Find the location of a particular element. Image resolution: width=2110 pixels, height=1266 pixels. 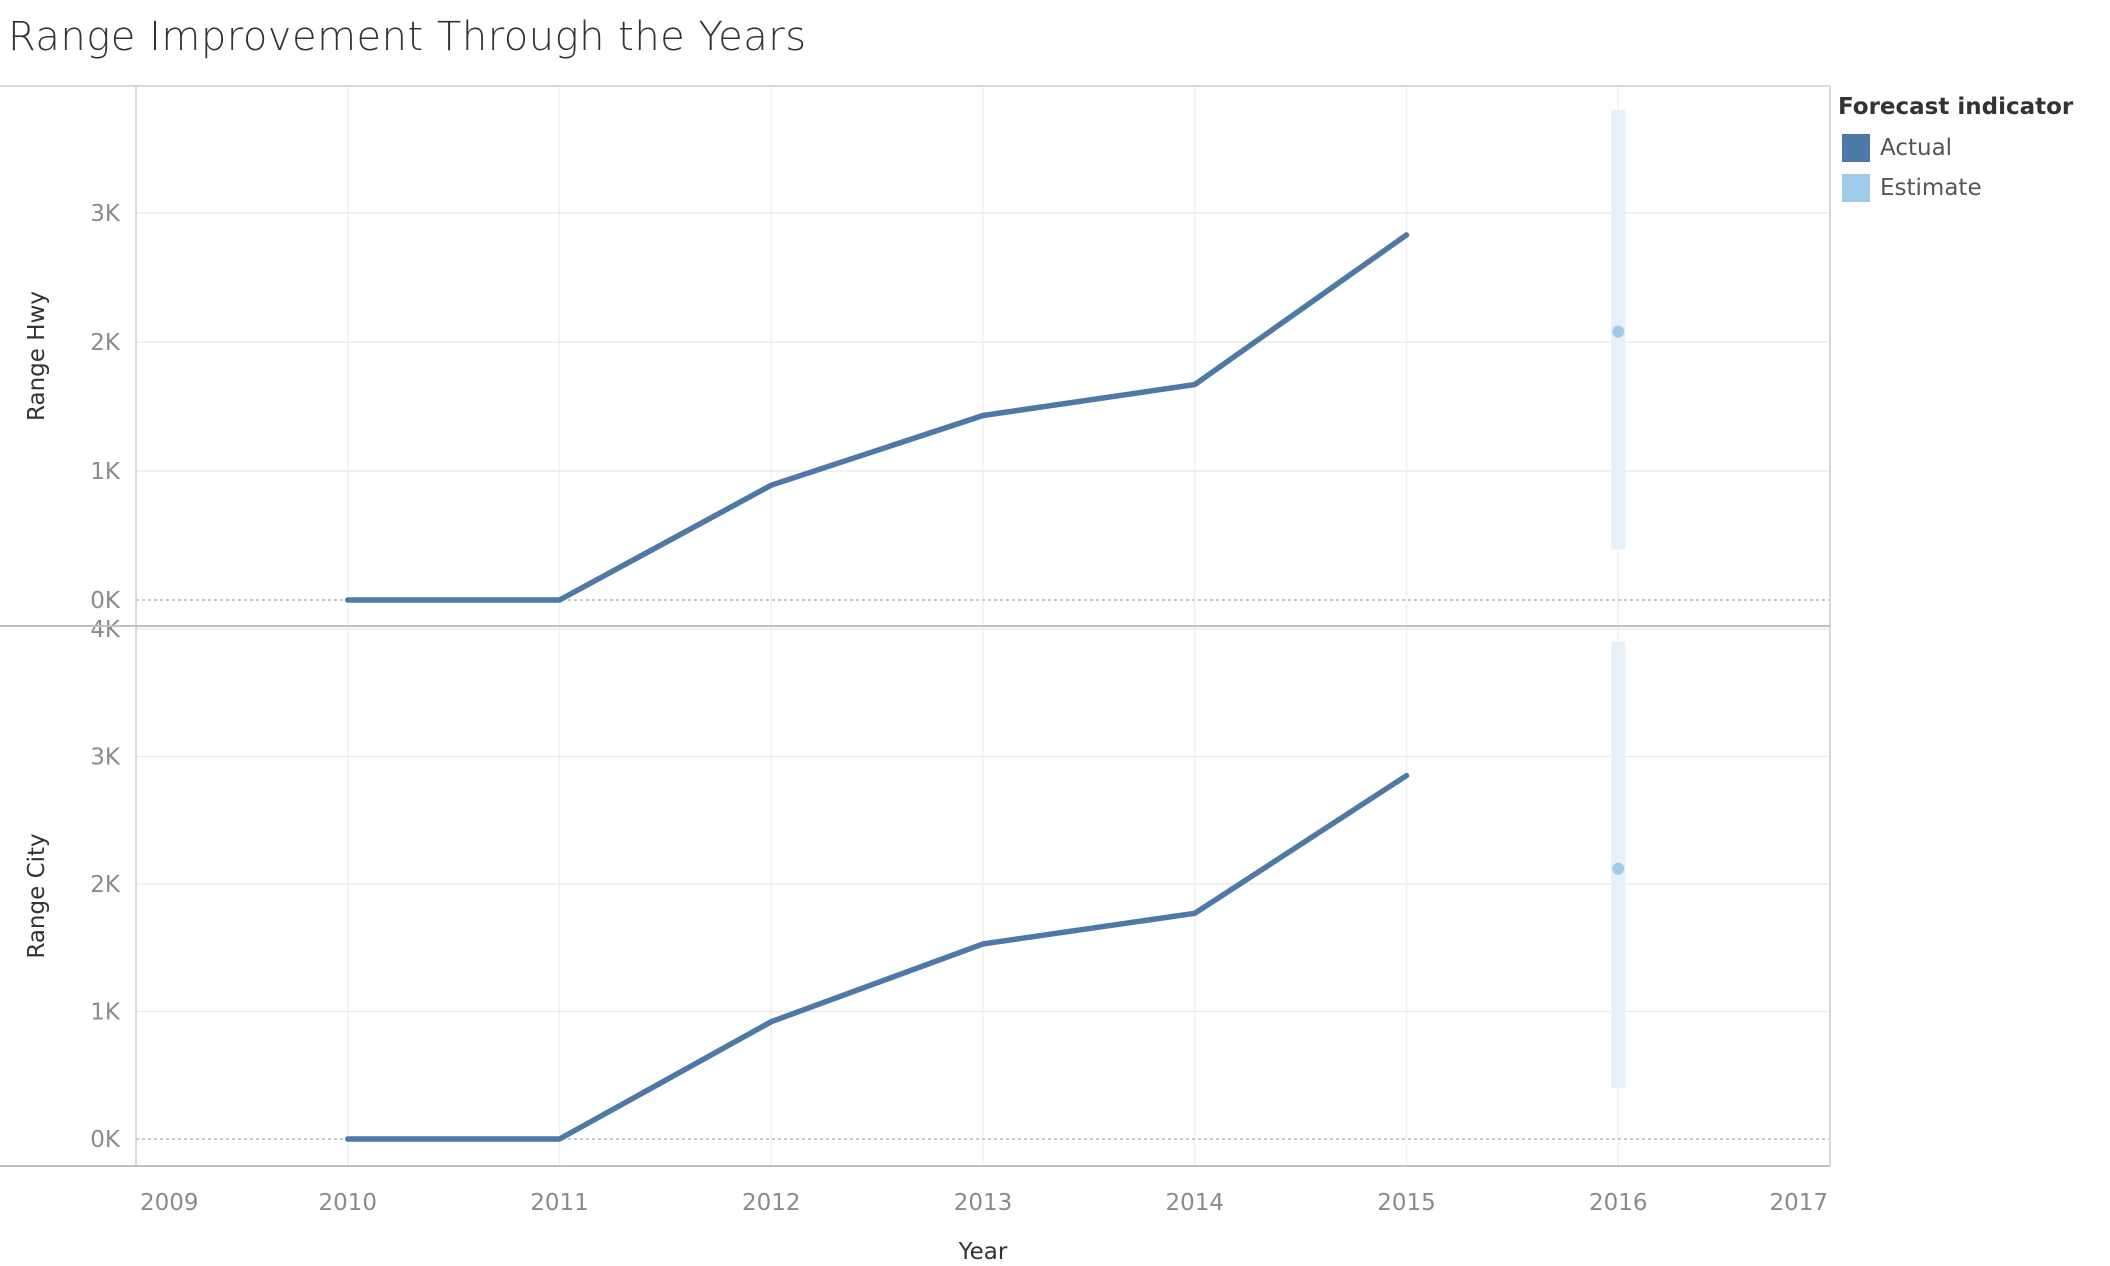

x-tick-label: 2013 is located at coordinates (983, 1203).